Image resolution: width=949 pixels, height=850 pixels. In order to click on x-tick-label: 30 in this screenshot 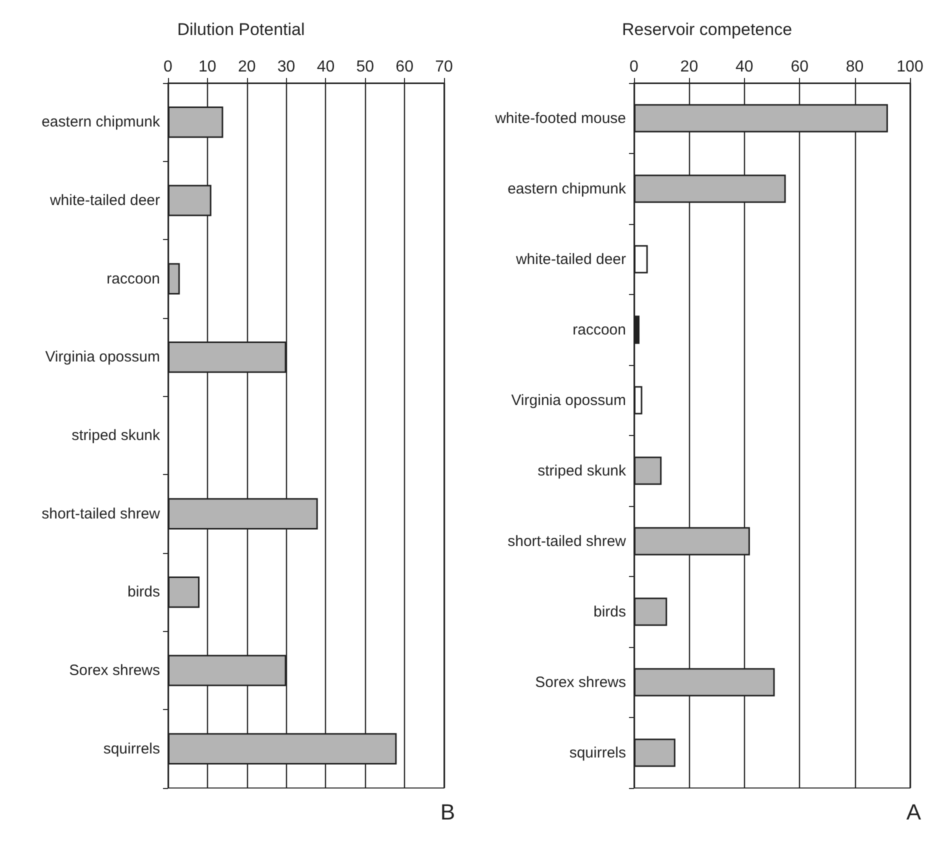, I will do `click(286, 67)`.